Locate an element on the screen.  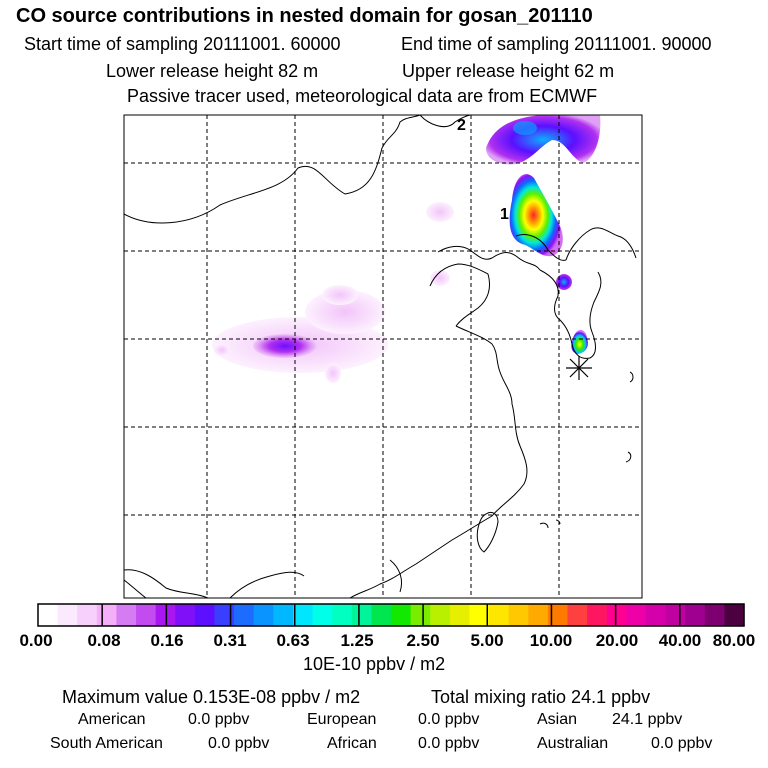
colorbar-tick-label: 40.00 is located at coordinates (680, 640).